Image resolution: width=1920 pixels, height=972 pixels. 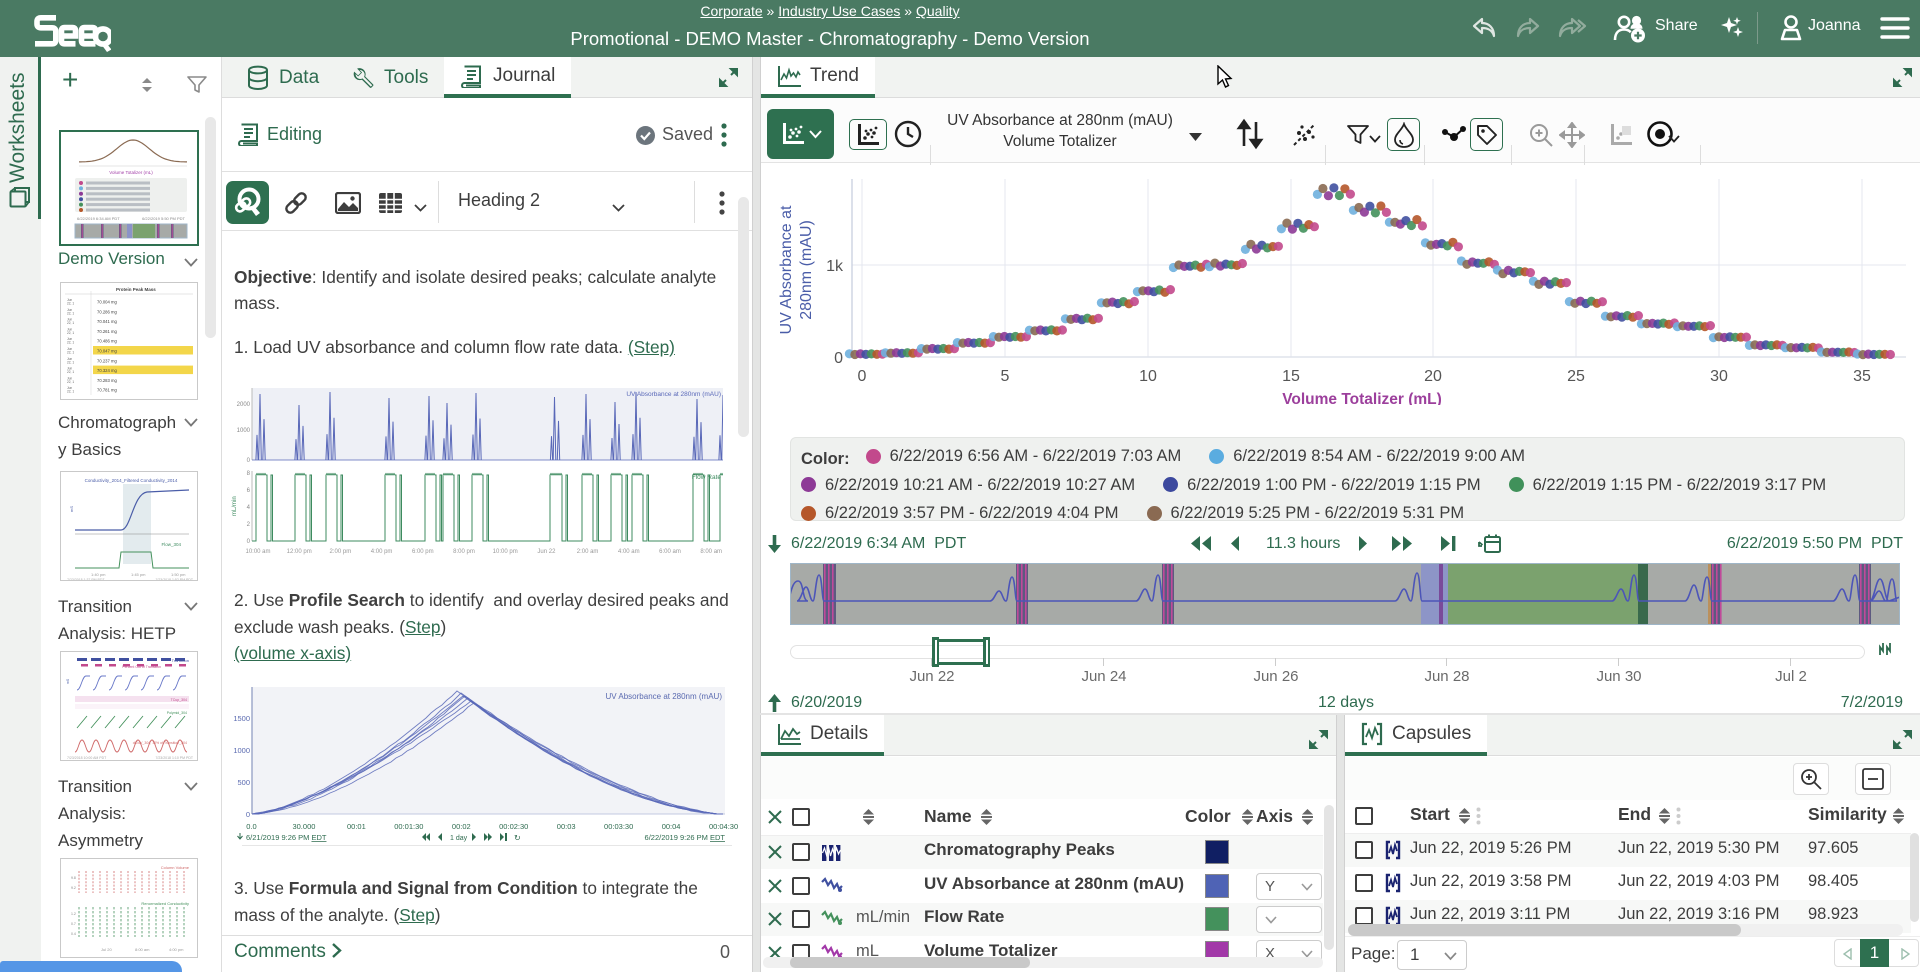 What do you see at coordinates (174, 579) in the screenshot?
I see `svg-text: 7/23/2018 1:52 PM PDT` at bounding box center [174, 579].